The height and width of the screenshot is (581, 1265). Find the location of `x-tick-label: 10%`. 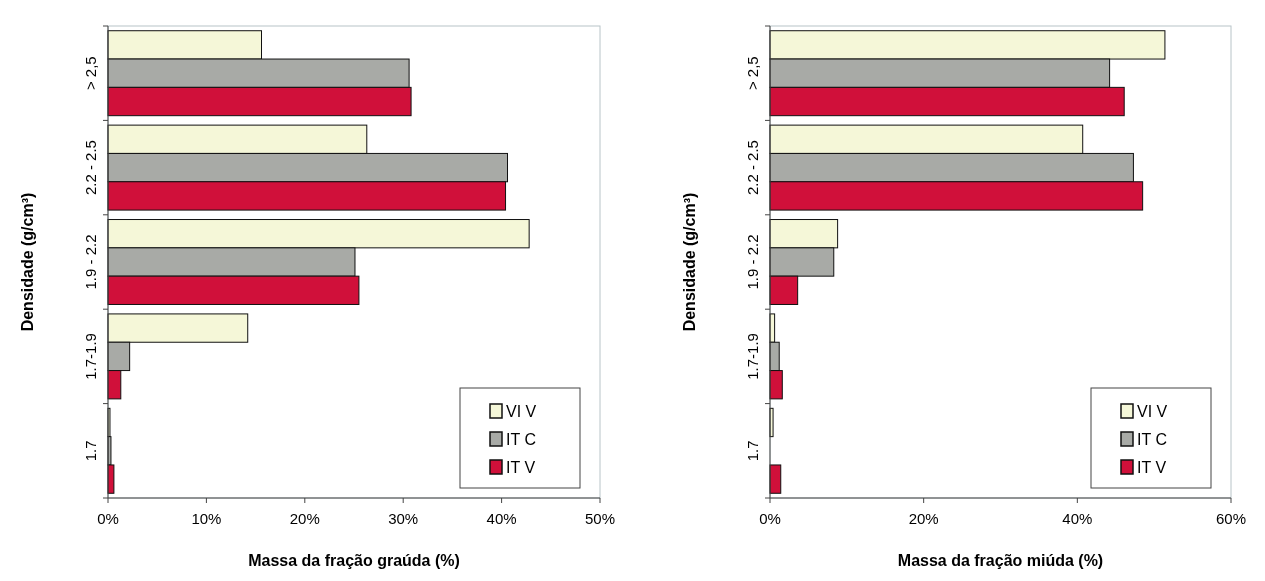

x-tick-label: 10% is located at coordinates (206, 518).